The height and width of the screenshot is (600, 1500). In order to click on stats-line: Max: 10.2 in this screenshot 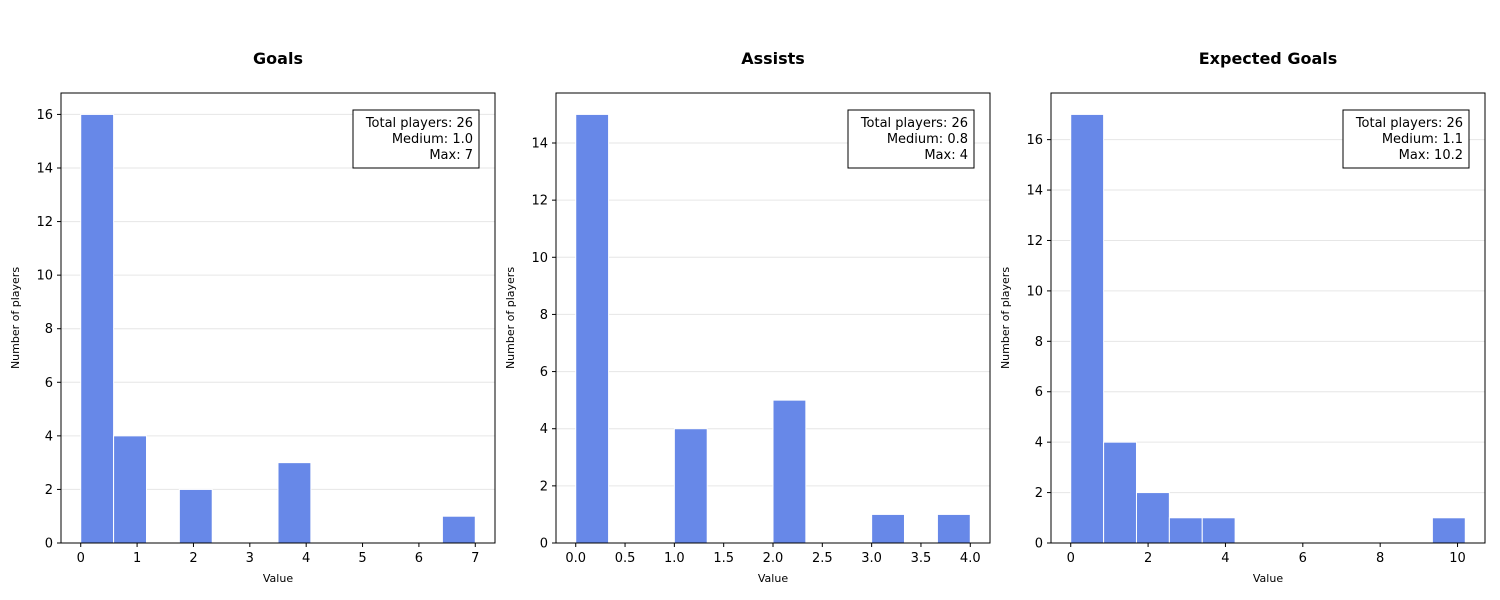, I will do `click(1431, 155)`.